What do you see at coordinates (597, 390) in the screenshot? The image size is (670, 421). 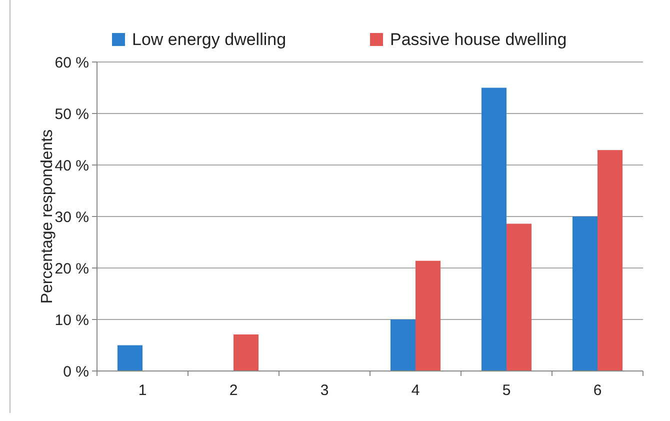 I see `x-tick-label: 6` at bounding box center [597, 390].